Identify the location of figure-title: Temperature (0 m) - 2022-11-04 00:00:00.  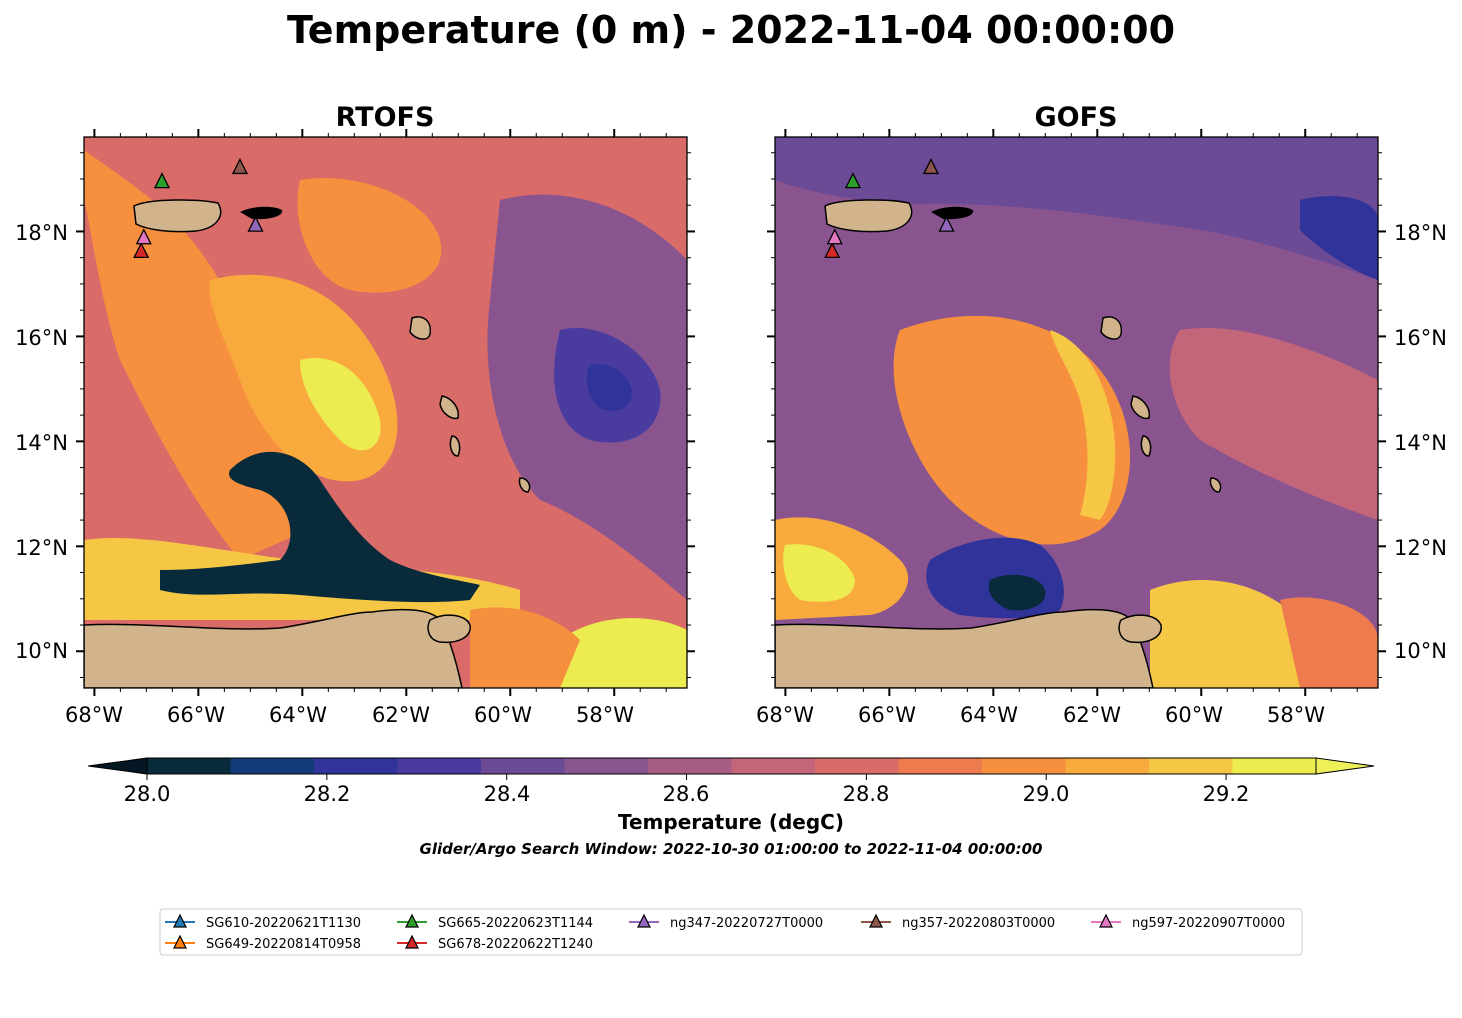
(731, 30).